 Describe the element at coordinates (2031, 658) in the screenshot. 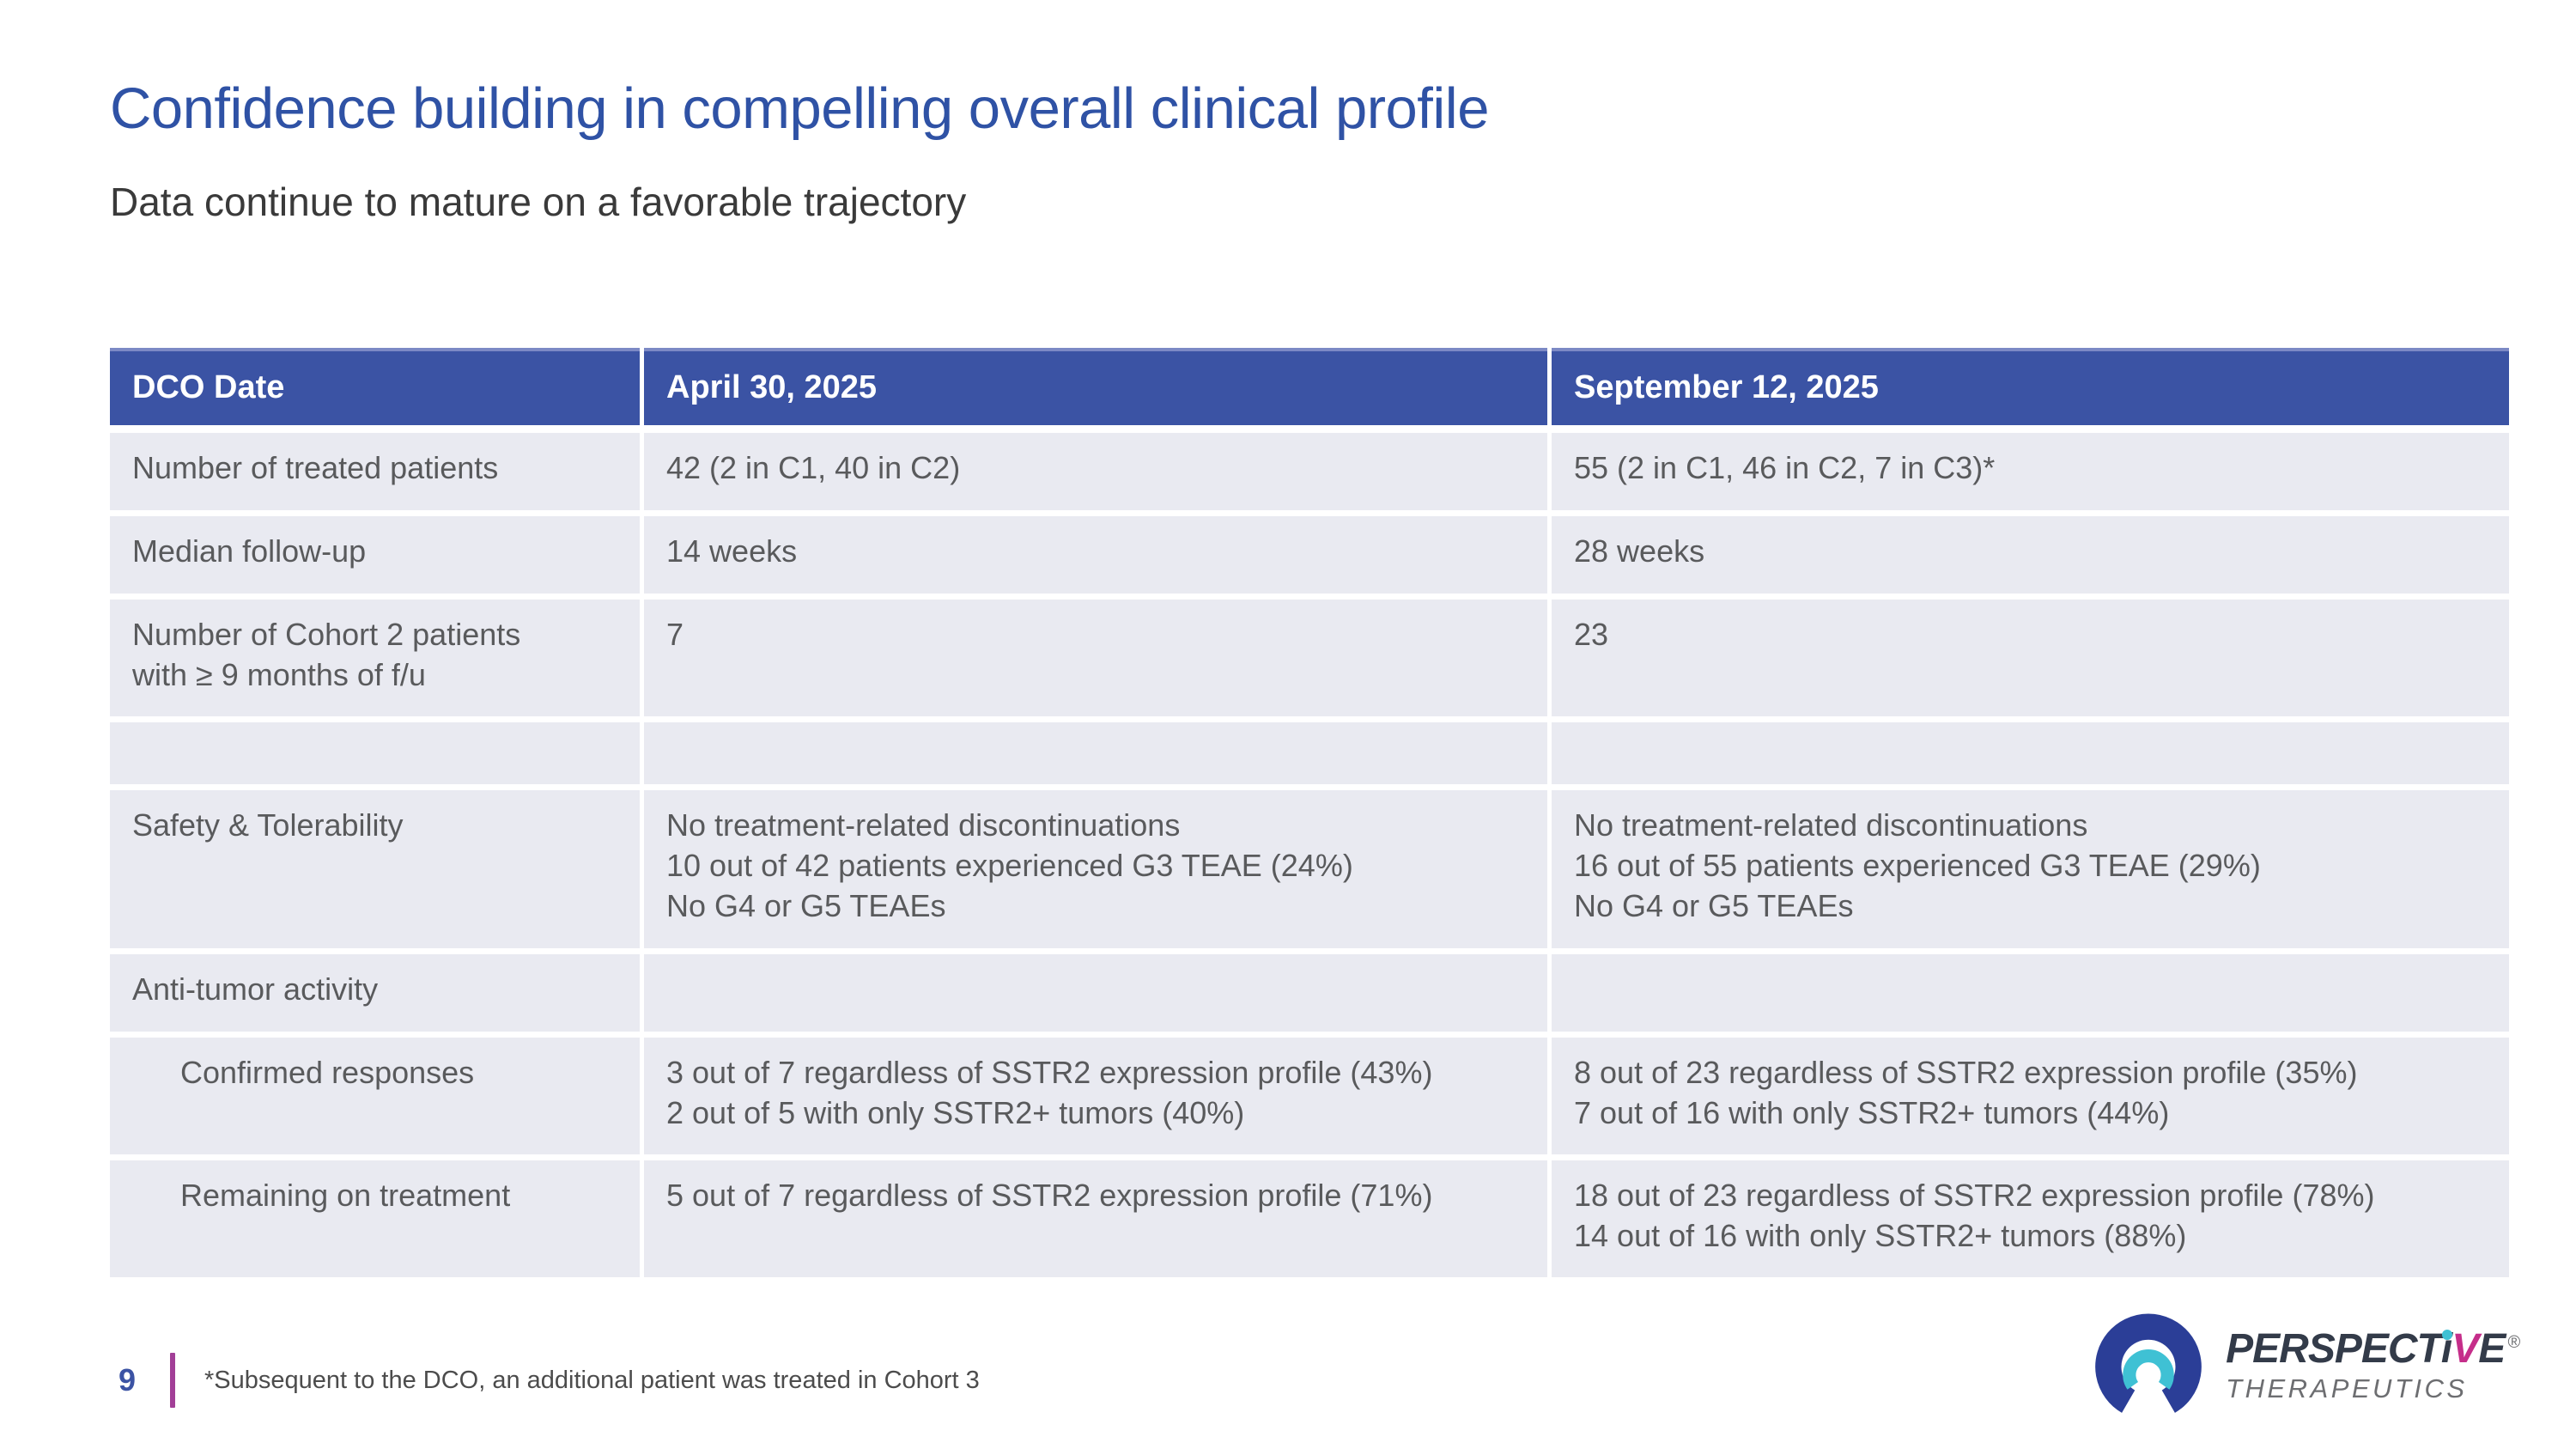

I see `cell-september: 23` at that location.